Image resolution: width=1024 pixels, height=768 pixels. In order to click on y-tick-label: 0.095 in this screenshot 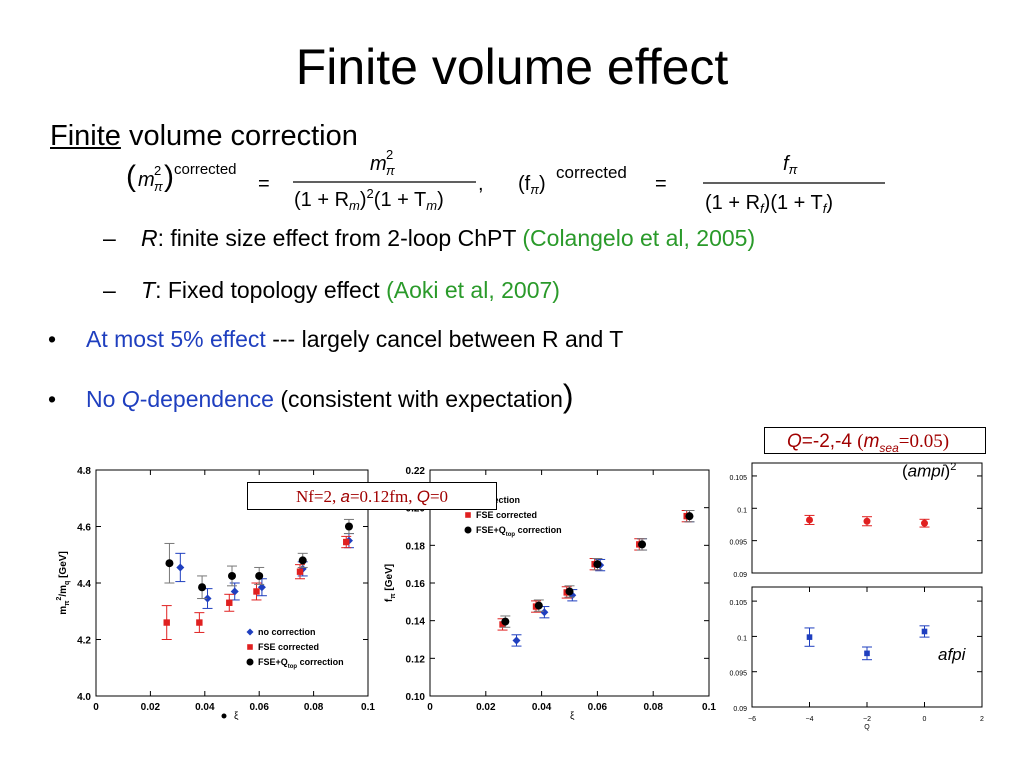, I will do `click(738, 674)`.